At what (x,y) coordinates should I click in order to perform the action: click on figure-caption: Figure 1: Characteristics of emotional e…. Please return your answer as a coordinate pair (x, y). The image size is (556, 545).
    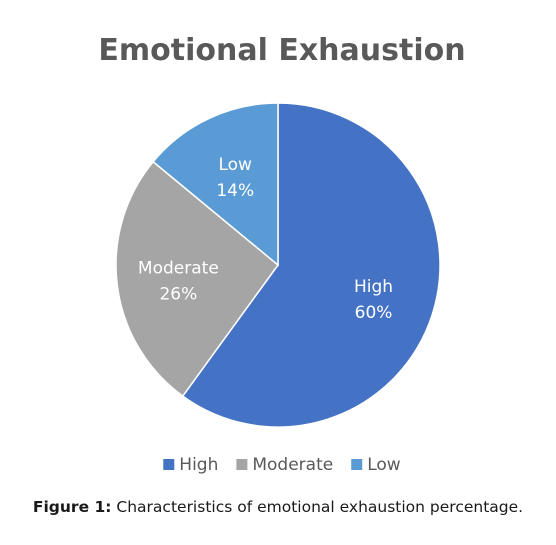
    Looking at the image, I should click on (278, 507).